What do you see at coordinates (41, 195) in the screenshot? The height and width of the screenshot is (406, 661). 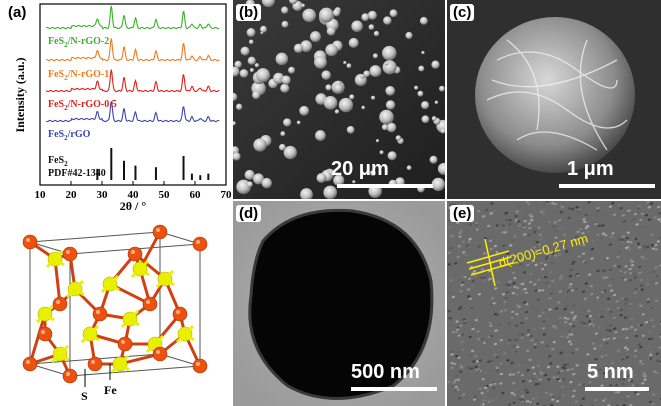 I see `x-tick-label: 10` at bounding box center [41, 195].